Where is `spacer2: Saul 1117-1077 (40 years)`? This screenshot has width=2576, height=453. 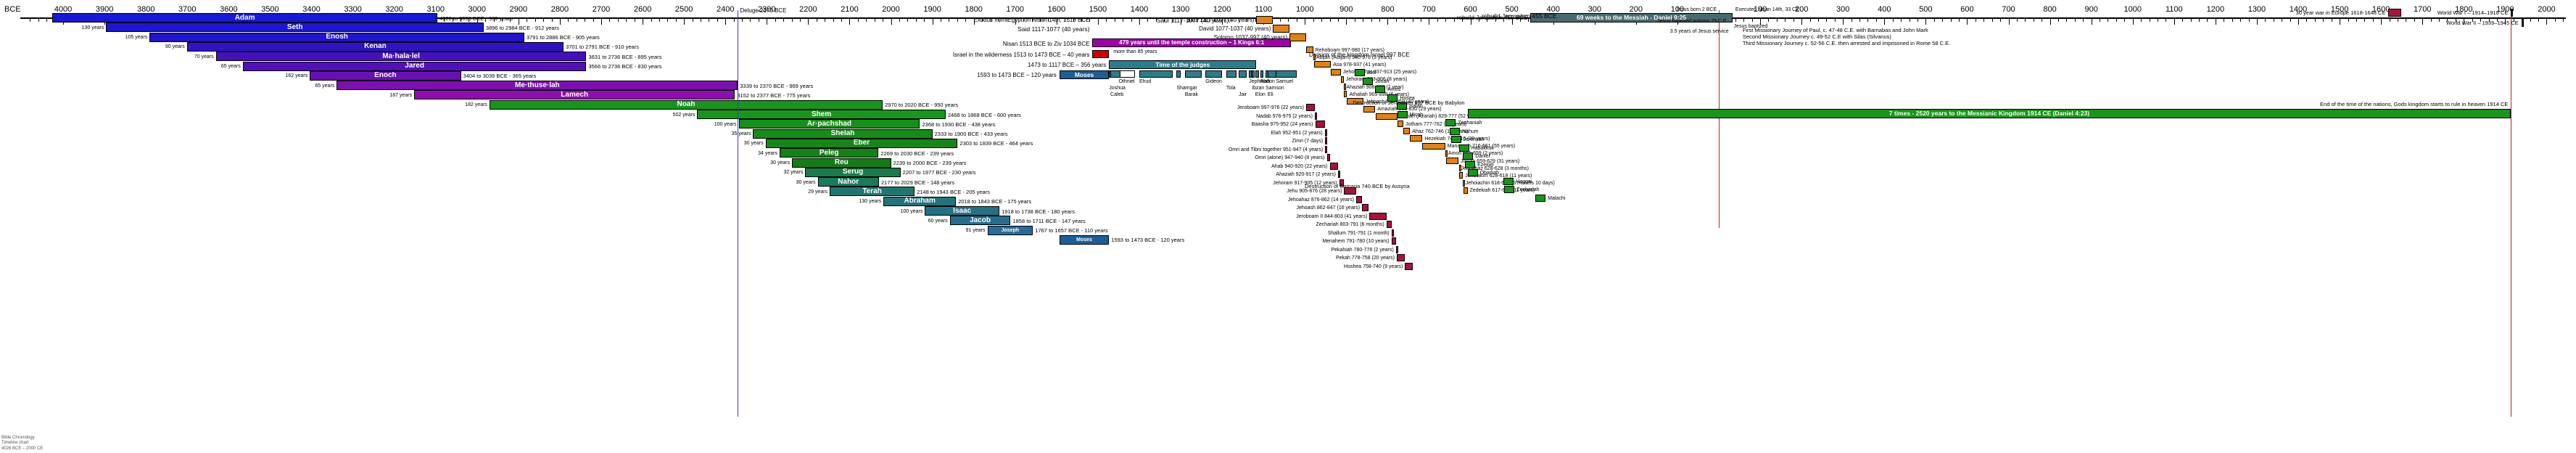 spacer2: Saul 1117-1077 (40 years) is located at coordinates (1192, 20).